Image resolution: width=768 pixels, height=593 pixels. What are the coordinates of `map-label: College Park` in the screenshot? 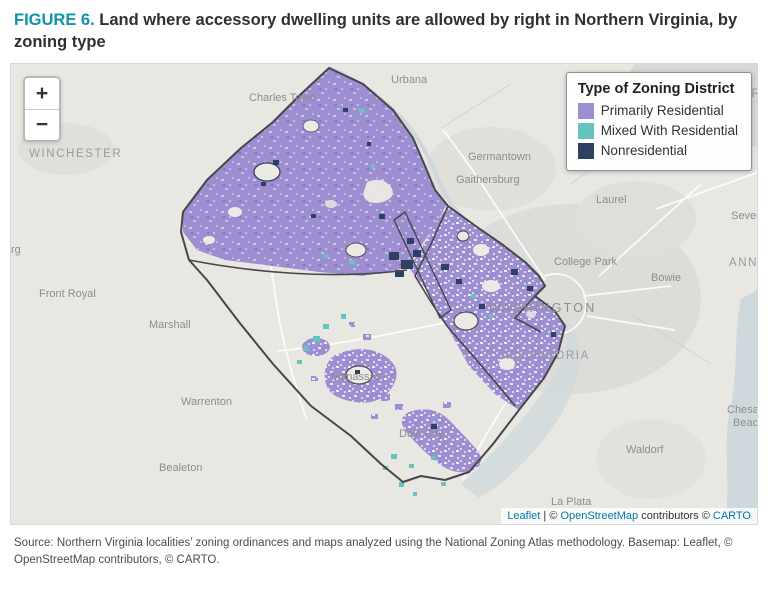 It's located at (585, 262).